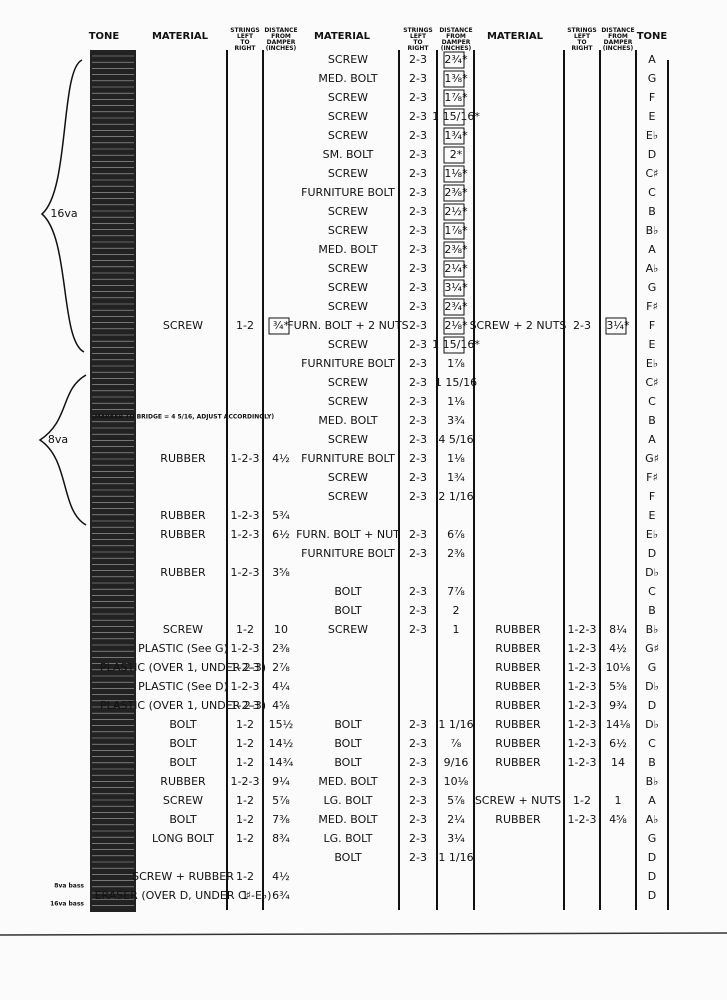  What do you see at coordinates (348, 154) in the screenshot?
I see `material: SM. BOLT` at bounding box center [348, 154].